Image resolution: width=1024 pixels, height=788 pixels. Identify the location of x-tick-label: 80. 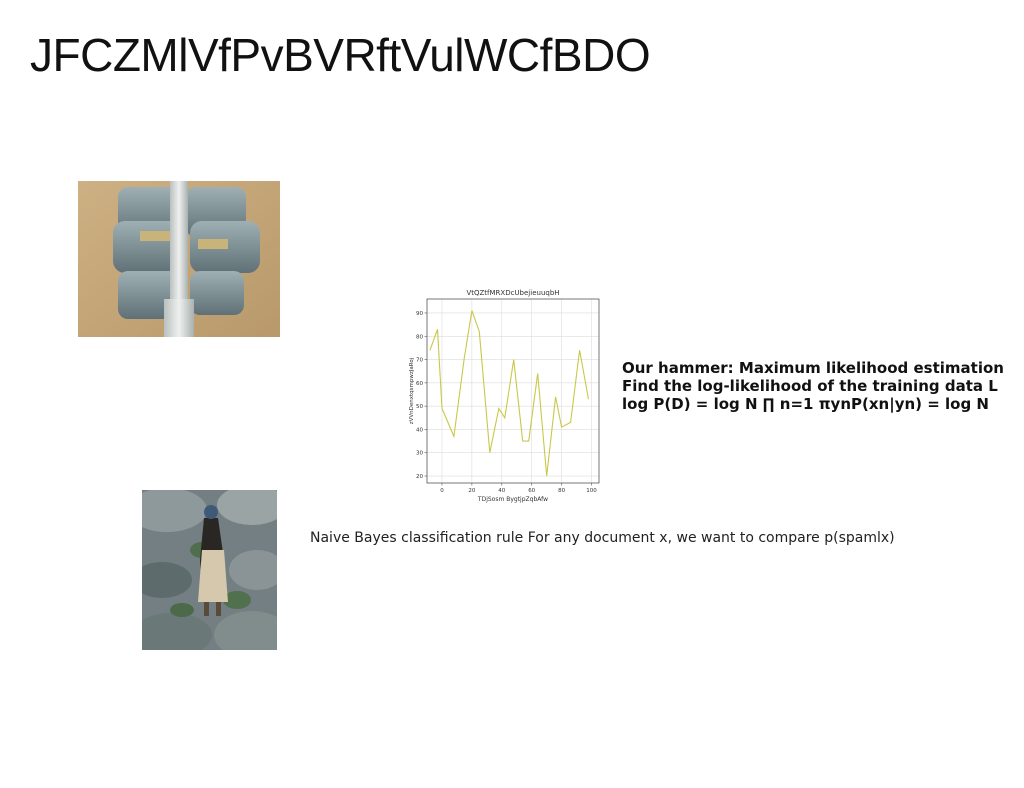
(561, 491).